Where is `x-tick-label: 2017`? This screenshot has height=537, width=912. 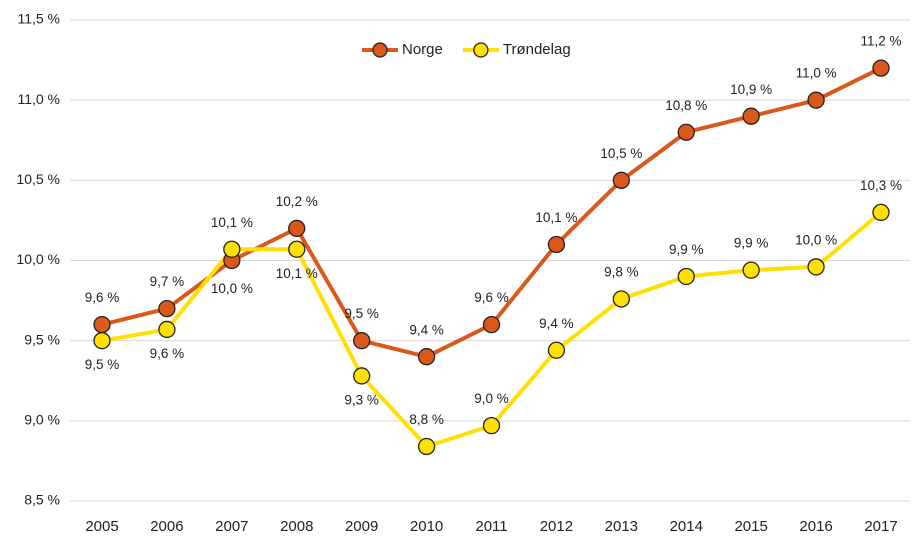 x-tick-label: 2017 is located at coordinates (880, 526).